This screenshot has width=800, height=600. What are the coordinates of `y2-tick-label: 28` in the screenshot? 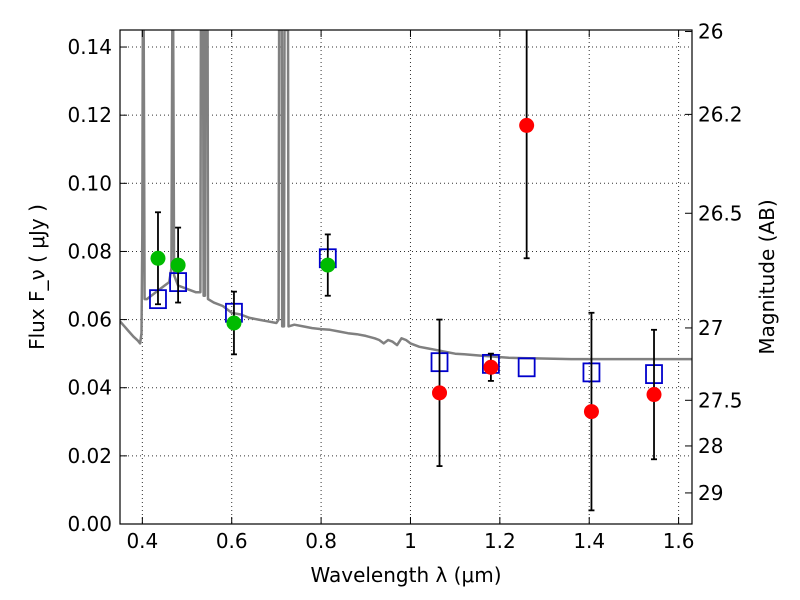 It's located at (710, 446).